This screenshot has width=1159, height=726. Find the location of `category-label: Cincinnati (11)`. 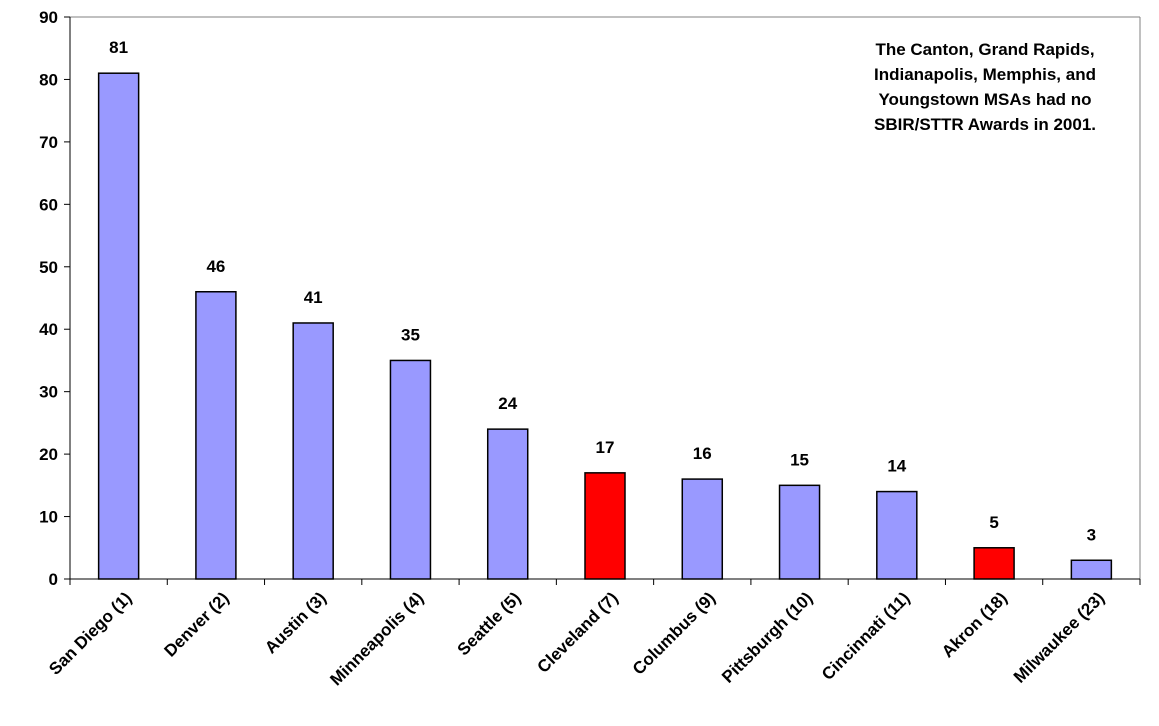

category-label: Cincinnati (11) is located at coordinates (866, 636).